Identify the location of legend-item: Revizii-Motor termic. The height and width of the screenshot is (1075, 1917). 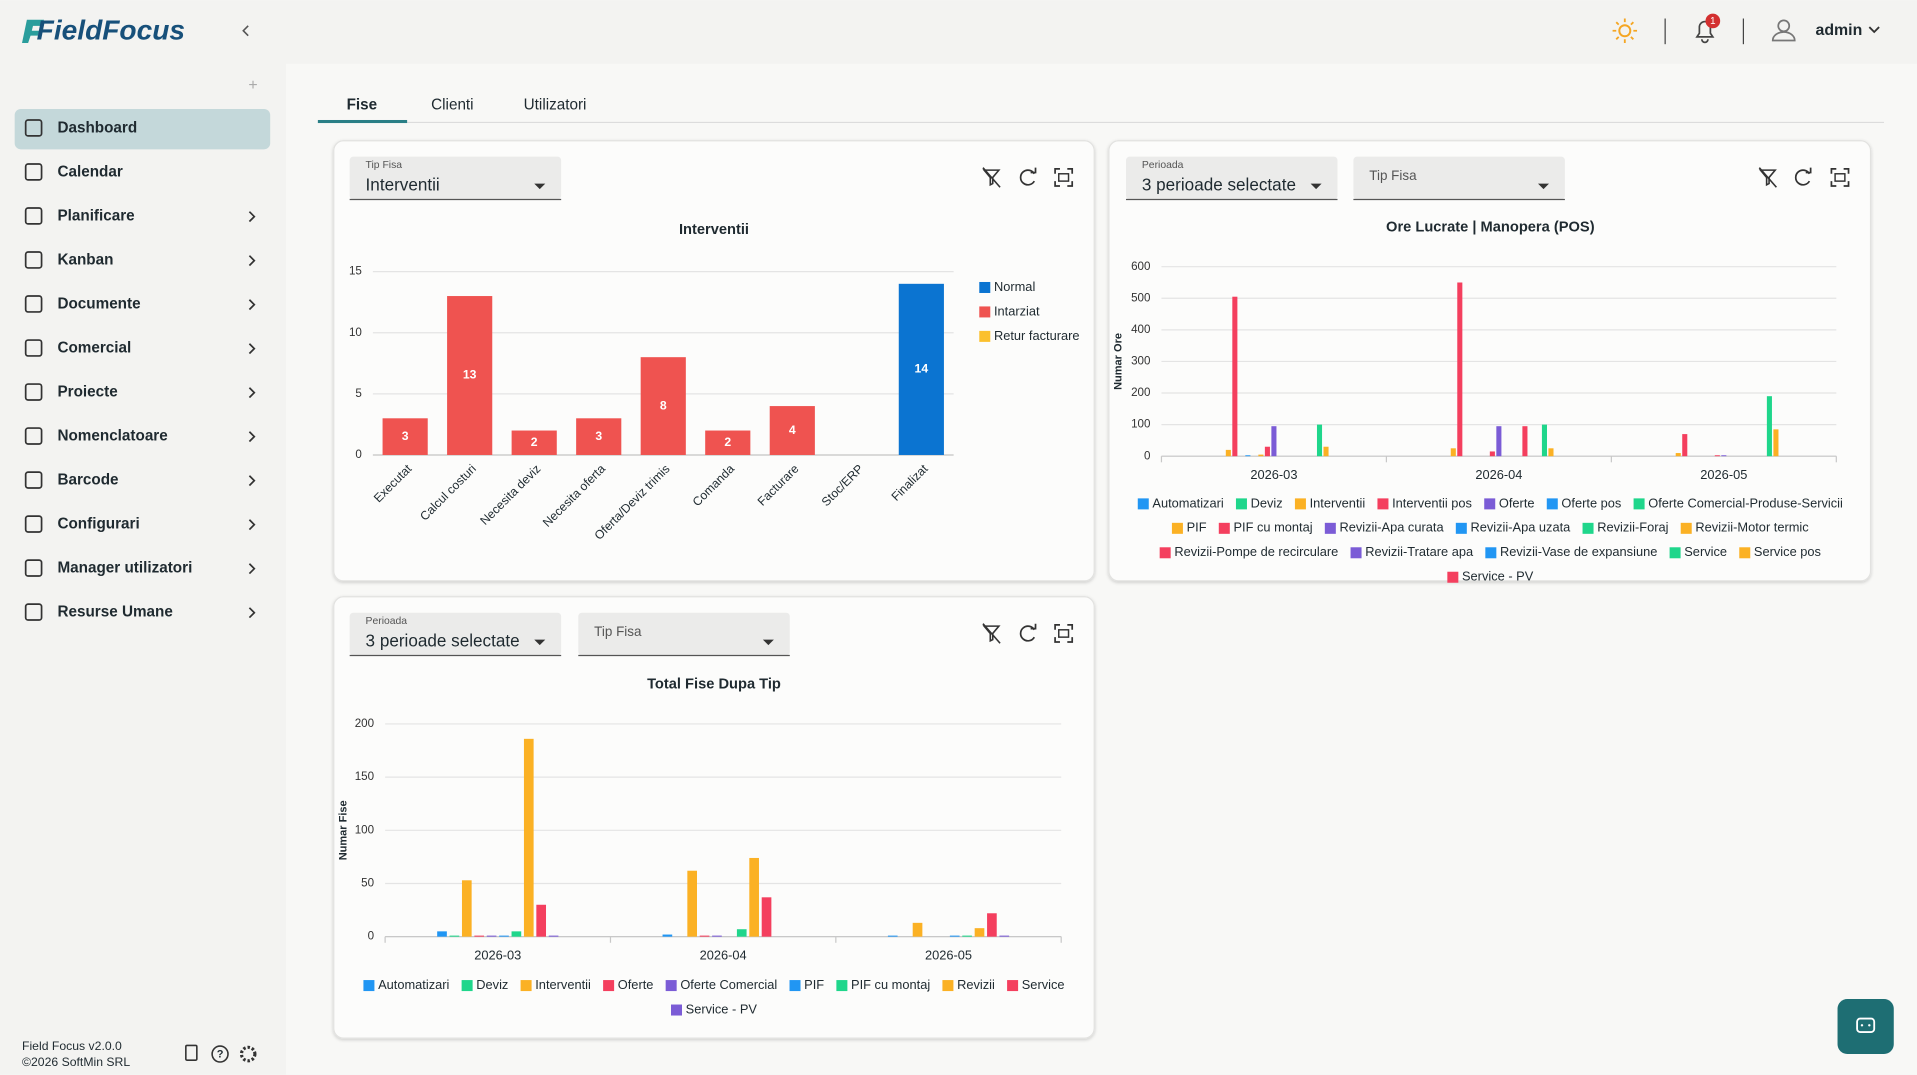
(1745, 527).